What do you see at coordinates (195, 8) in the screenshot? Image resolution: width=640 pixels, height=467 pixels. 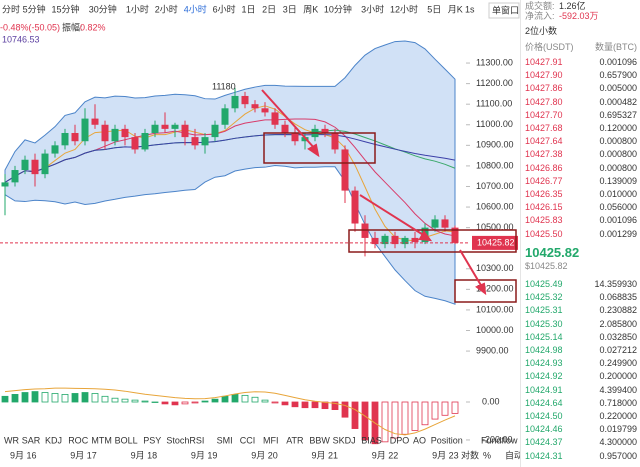 I see `timeframe-tab: 4小时` at bounding box center [195, 8].